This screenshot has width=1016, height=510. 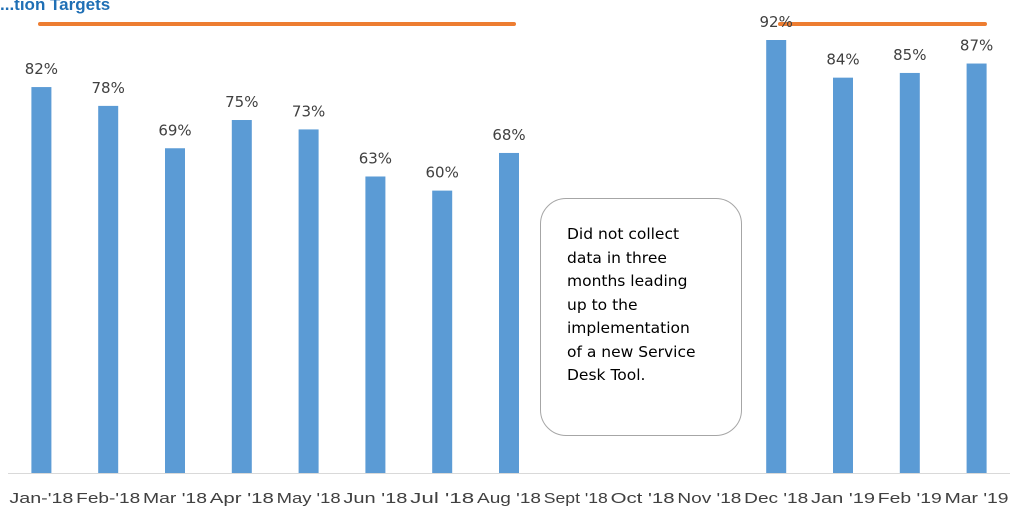 What do you see at coordinates (576, 498) in the screenshot?
I see `x-tick-label: Sept '18` at bounding box center [576, 498].